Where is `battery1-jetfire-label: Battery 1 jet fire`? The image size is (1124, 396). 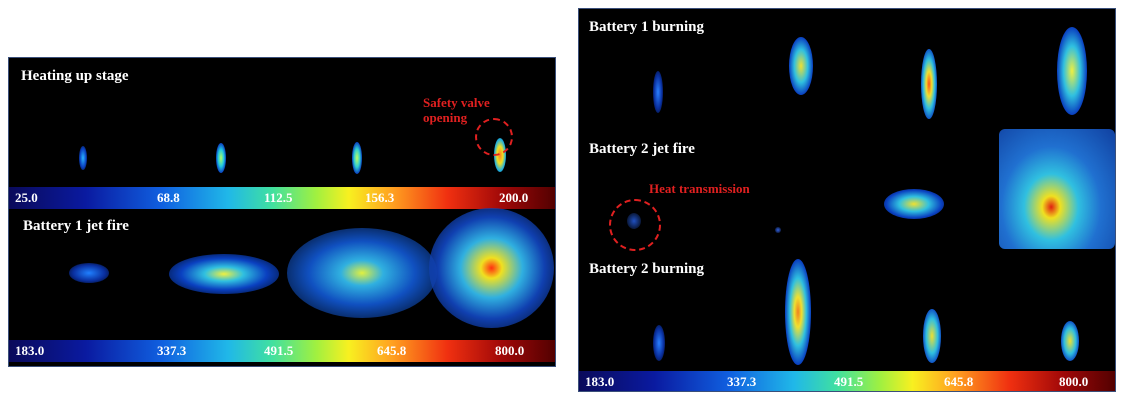
battery1-jetfire-label: Battery 1 jet fire is located at coordinates (76, 226).